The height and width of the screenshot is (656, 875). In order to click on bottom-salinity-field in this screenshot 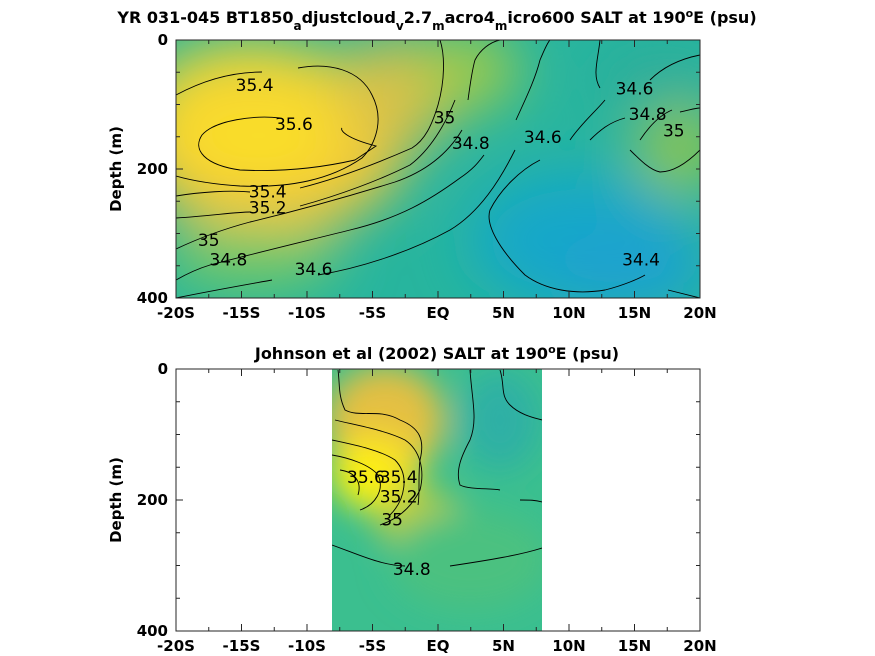, I will do `click(437, 500)`.